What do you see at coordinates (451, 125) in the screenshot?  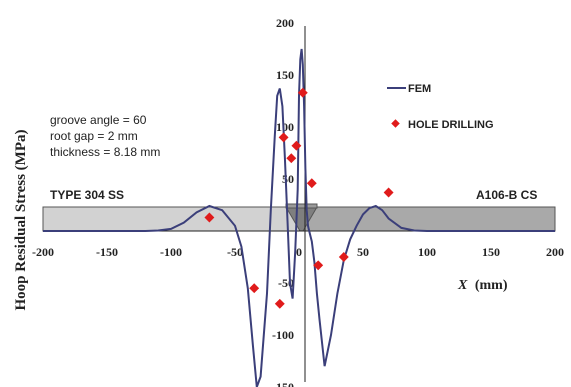 I see `legend-hole-drilling-label: HOLE DRILLING` at bounding box center [451, 125].